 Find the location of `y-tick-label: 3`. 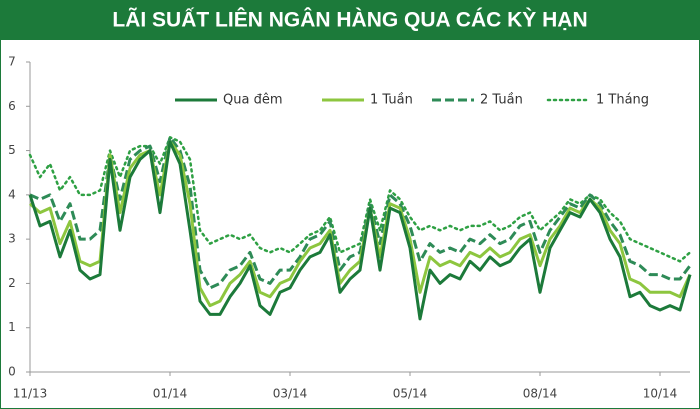

y-tick-label: 3 is located at coordinates (12, 239).